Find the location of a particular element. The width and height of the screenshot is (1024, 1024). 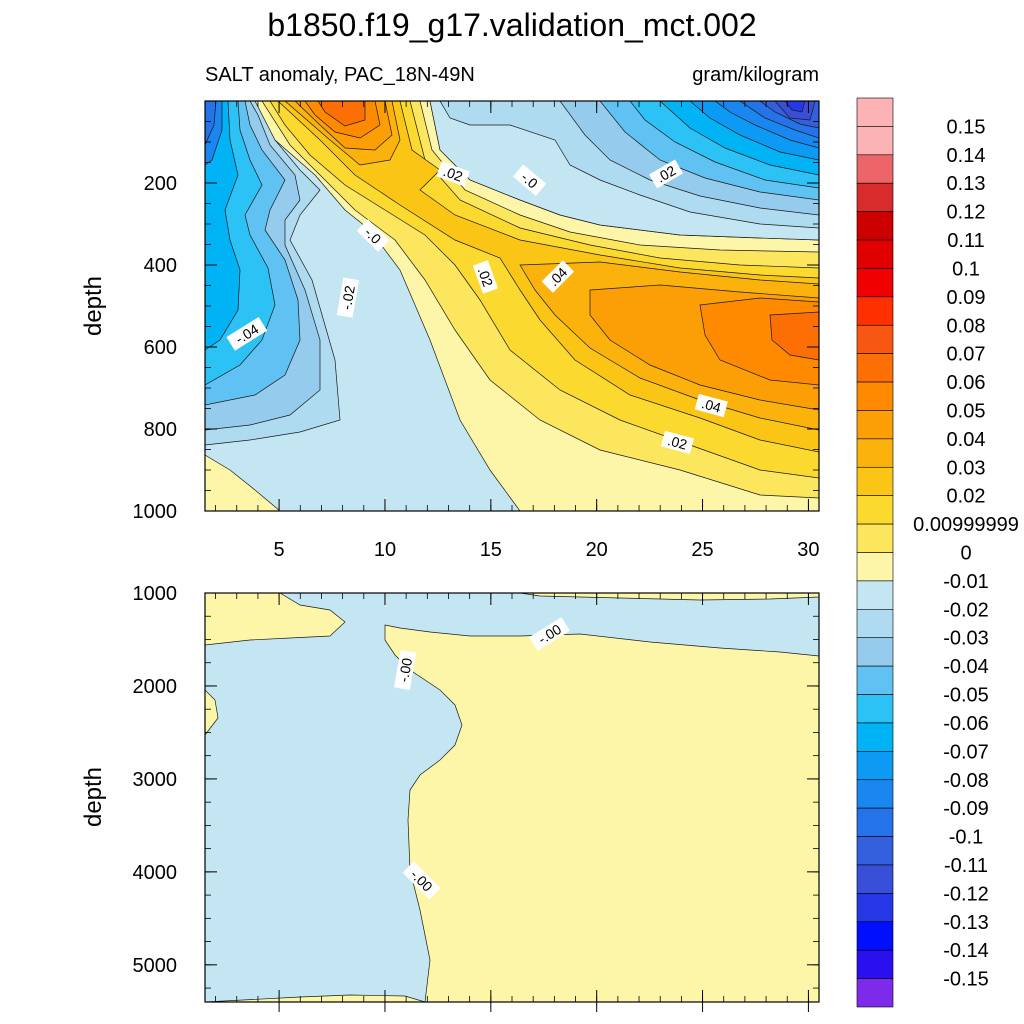

upper-contour-label: .04 is located at coordinates (711, 405).